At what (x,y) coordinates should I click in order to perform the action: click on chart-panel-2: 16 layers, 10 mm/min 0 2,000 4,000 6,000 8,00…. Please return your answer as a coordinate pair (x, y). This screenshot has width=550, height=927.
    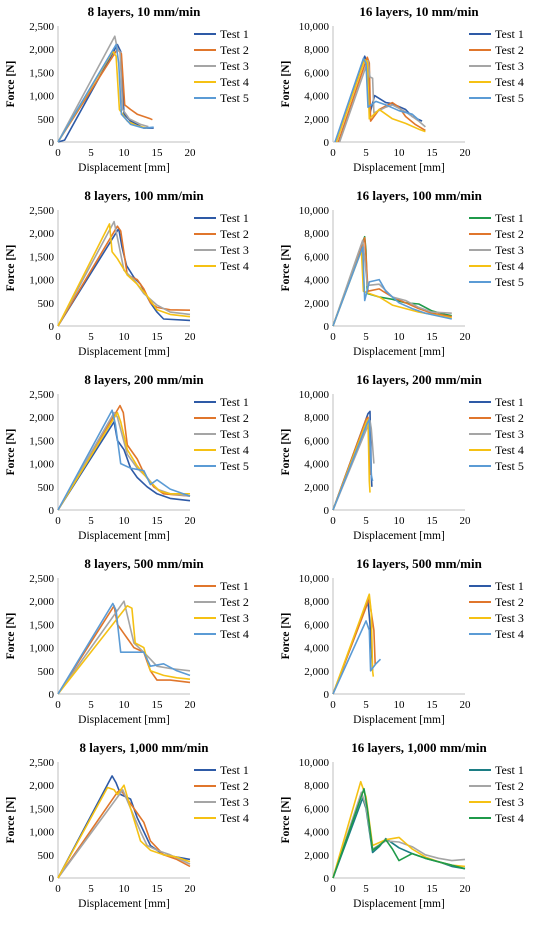
    Looking at the image, I should click on (412, 92).